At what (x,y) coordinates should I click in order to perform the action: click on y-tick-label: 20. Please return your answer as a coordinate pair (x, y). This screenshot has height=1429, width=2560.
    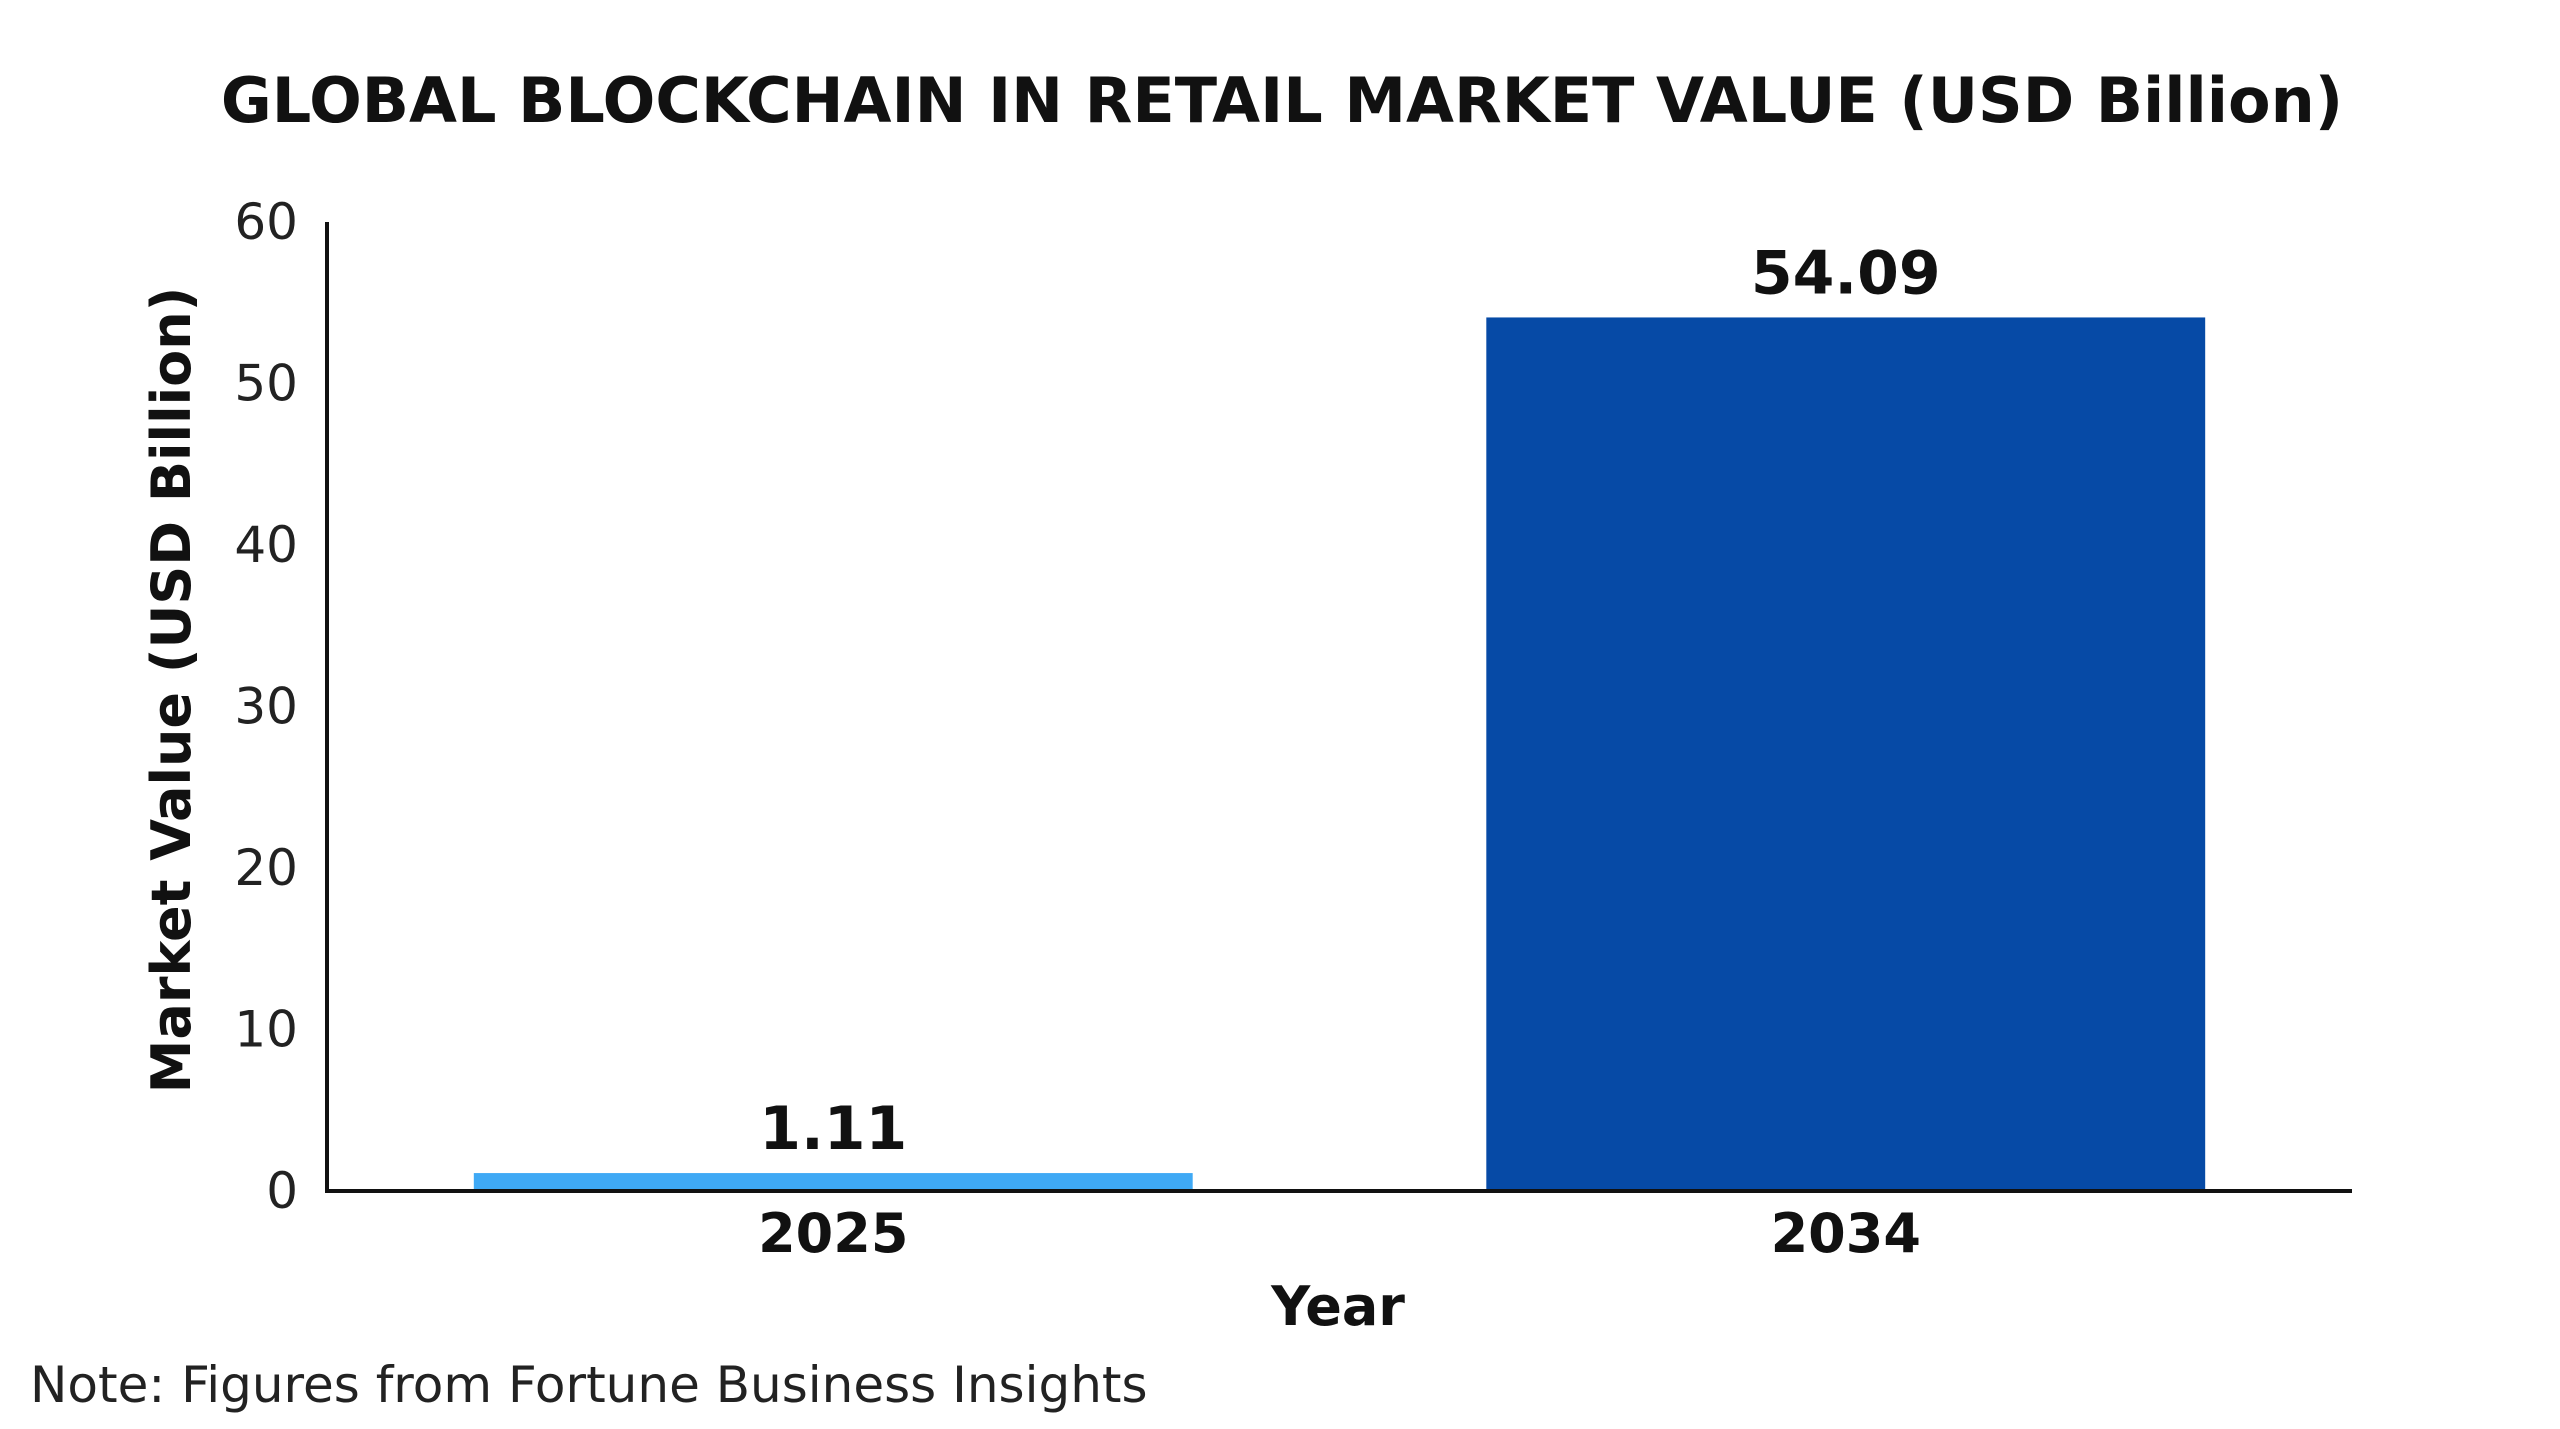
    Looking at the image, I should click on (266, 868).